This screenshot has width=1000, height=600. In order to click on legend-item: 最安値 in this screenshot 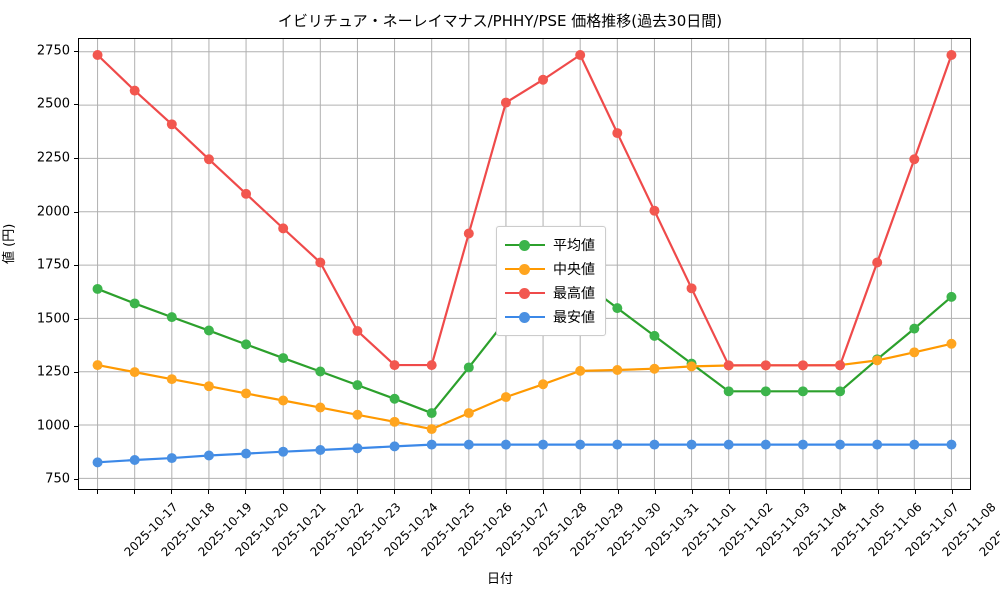, I will do `click(550, 317)`.